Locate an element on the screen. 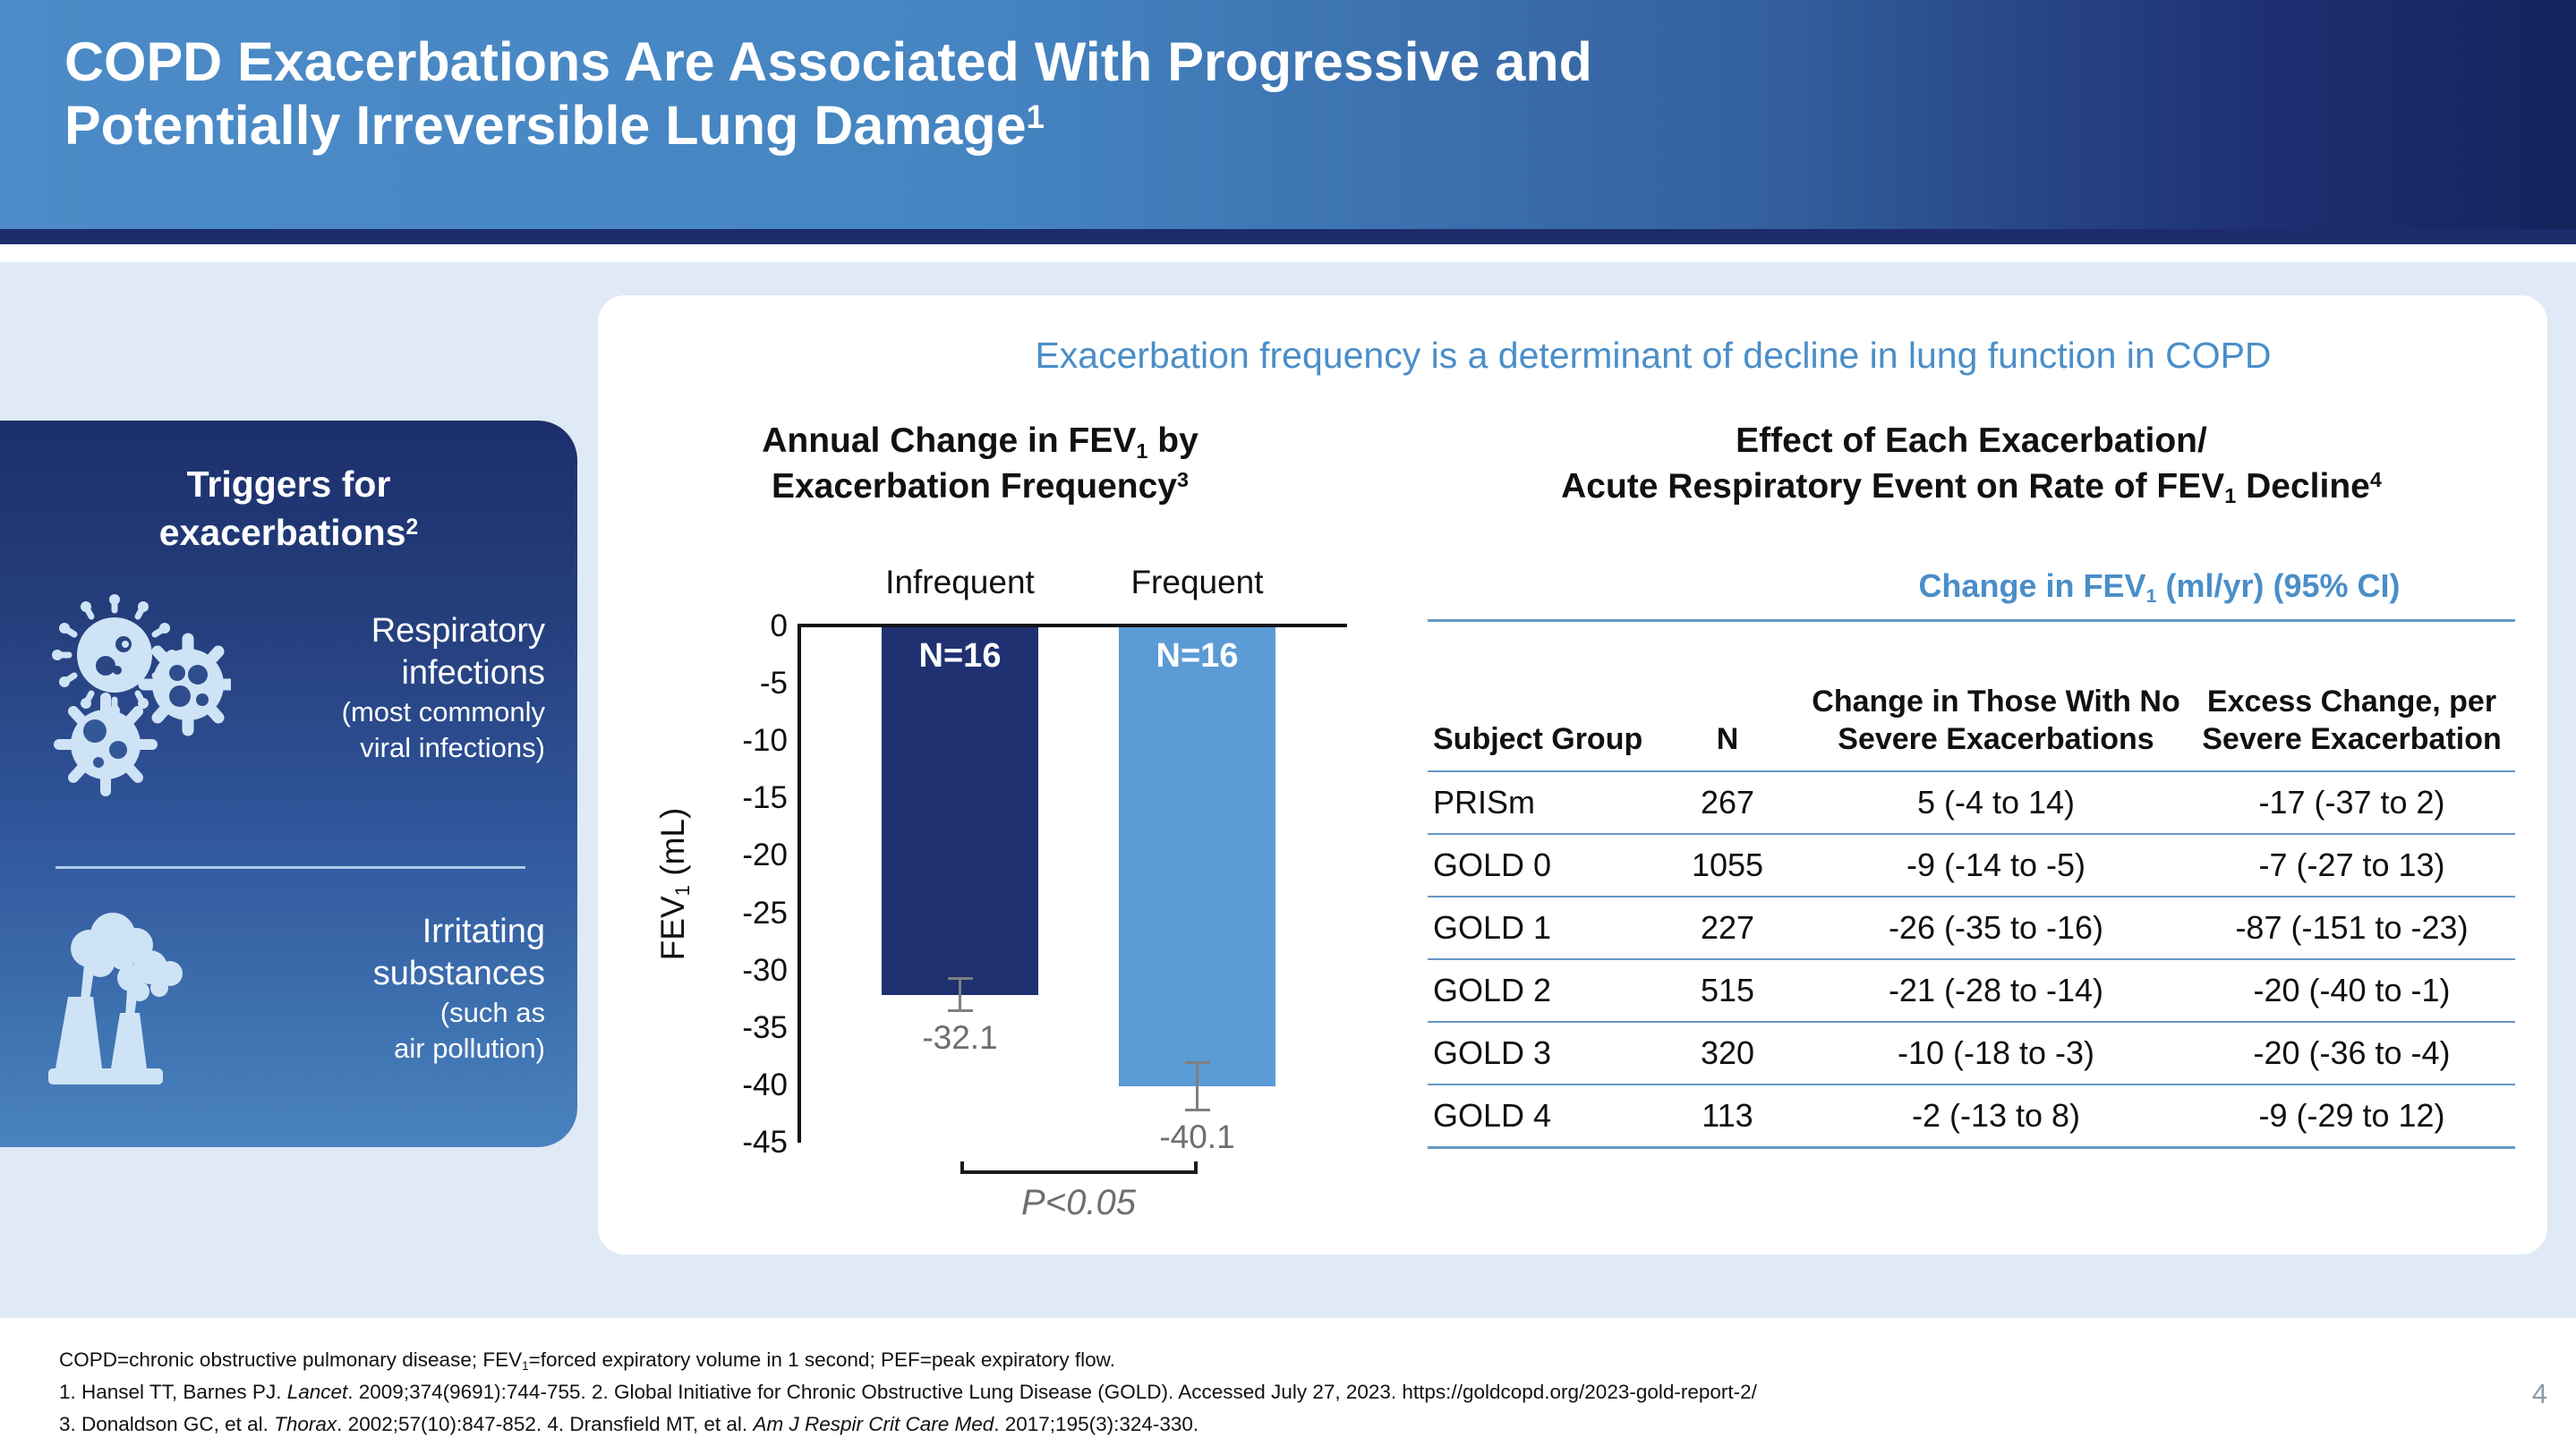  table-cell: -9 (-14 to -5) is located at coordinates (1996, 865).